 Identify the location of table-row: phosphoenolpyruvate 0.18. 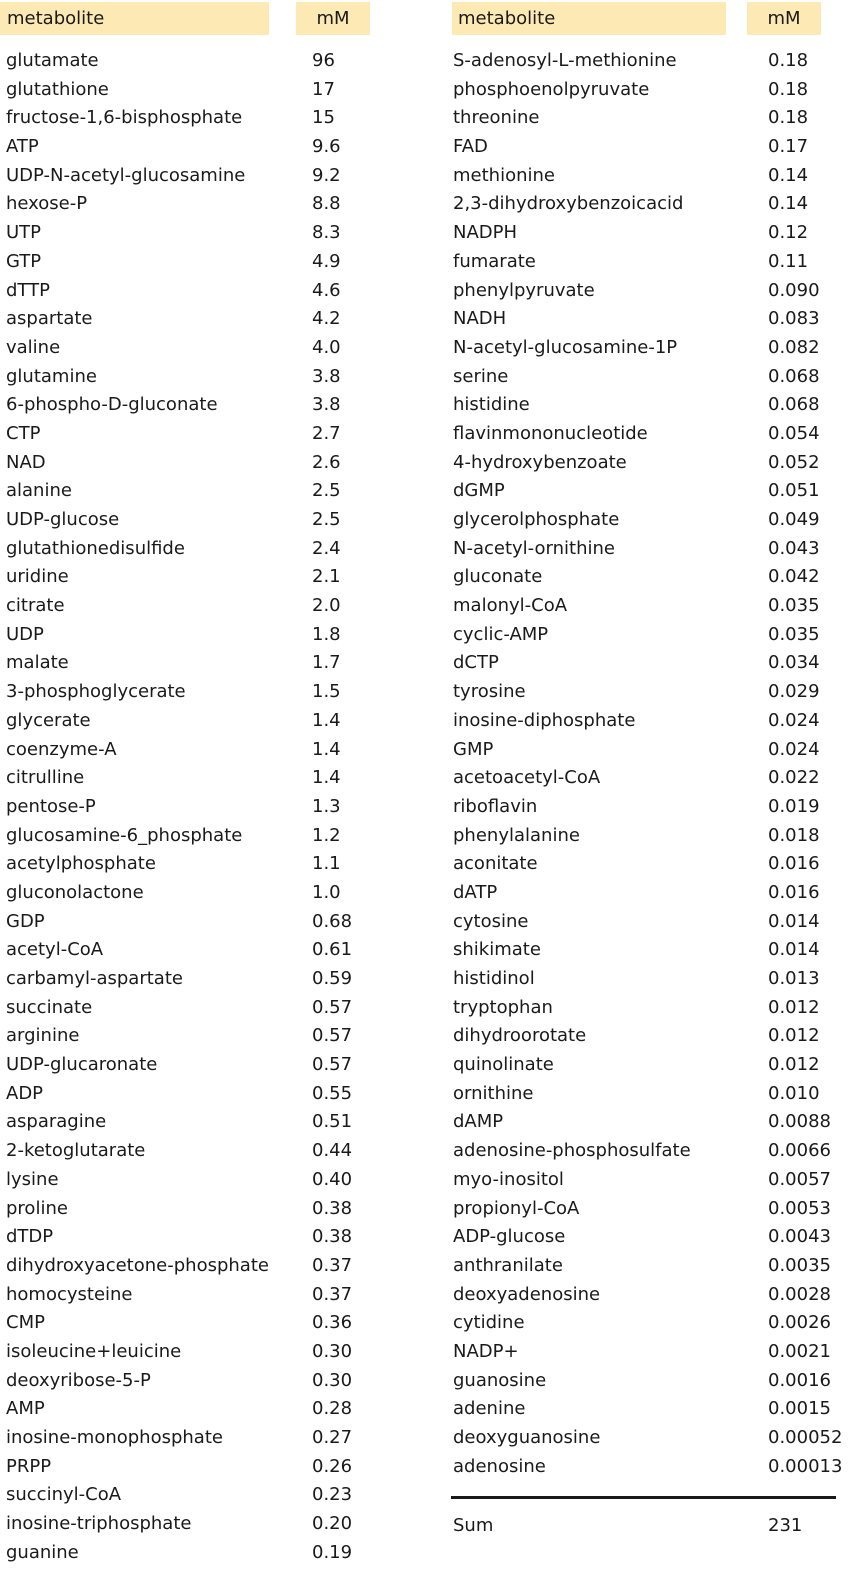
(646, 90).